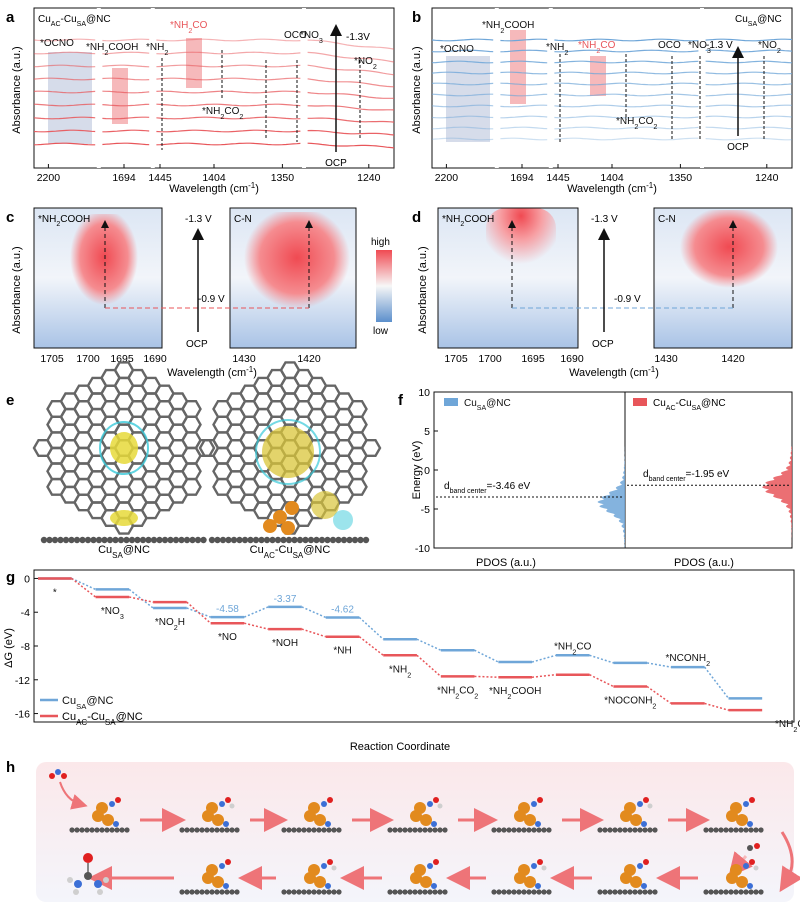 This screenshot has height=907, width=800. What do you see at coordinates (427, 432) in the screenshot?
I see `y-tick-label: 5` at bounding box center [427, 432].